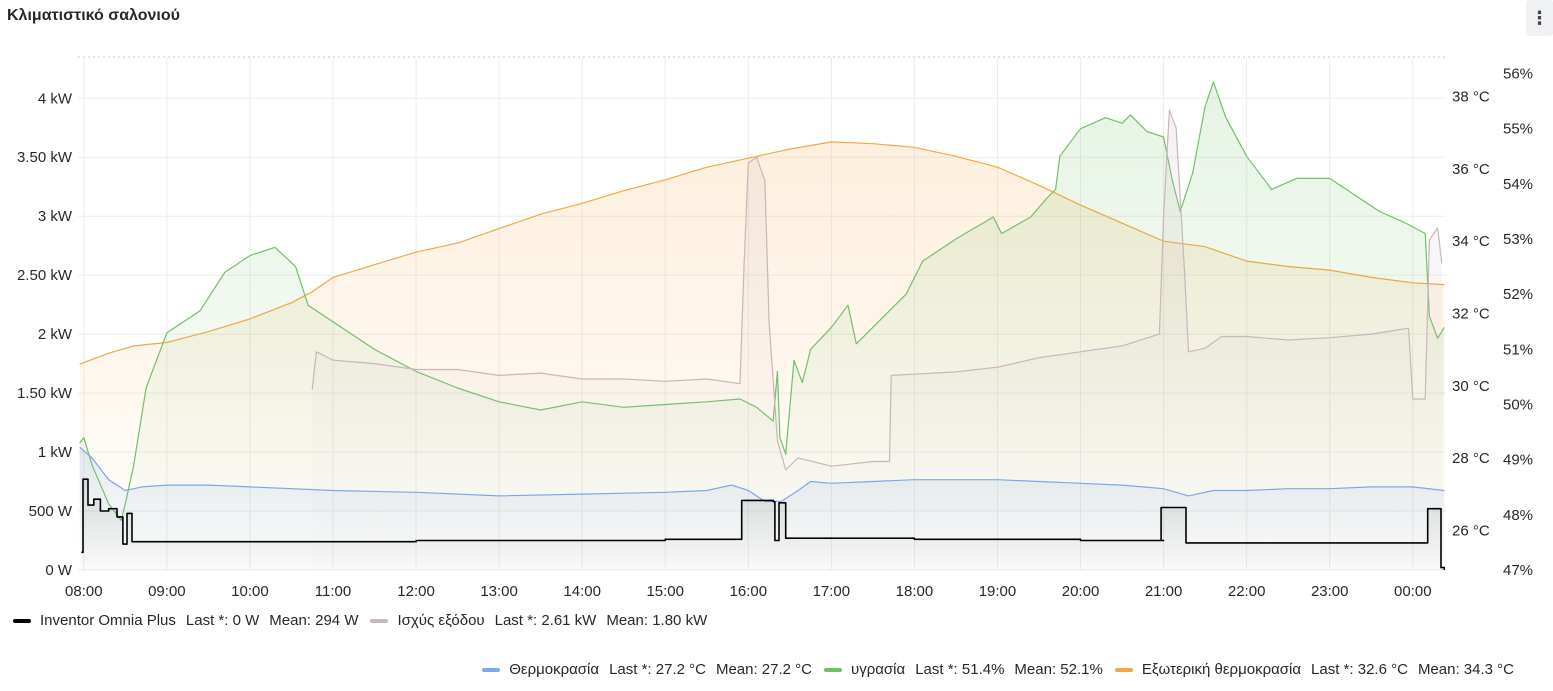 The width and height of the screenshot is (1553, 691). What do you see at coordinates (1471, 169) in the screenshot?
I see `y-tick-temperature: 36 °C` at bounding box center [1471, 169].